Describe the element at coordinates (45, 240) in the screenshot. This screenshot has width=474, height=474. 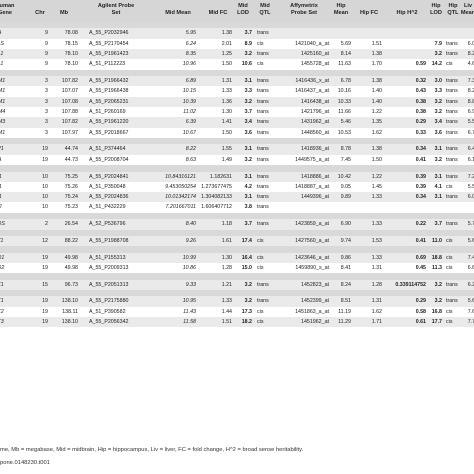
I see `cell-chr: 12` at that location.